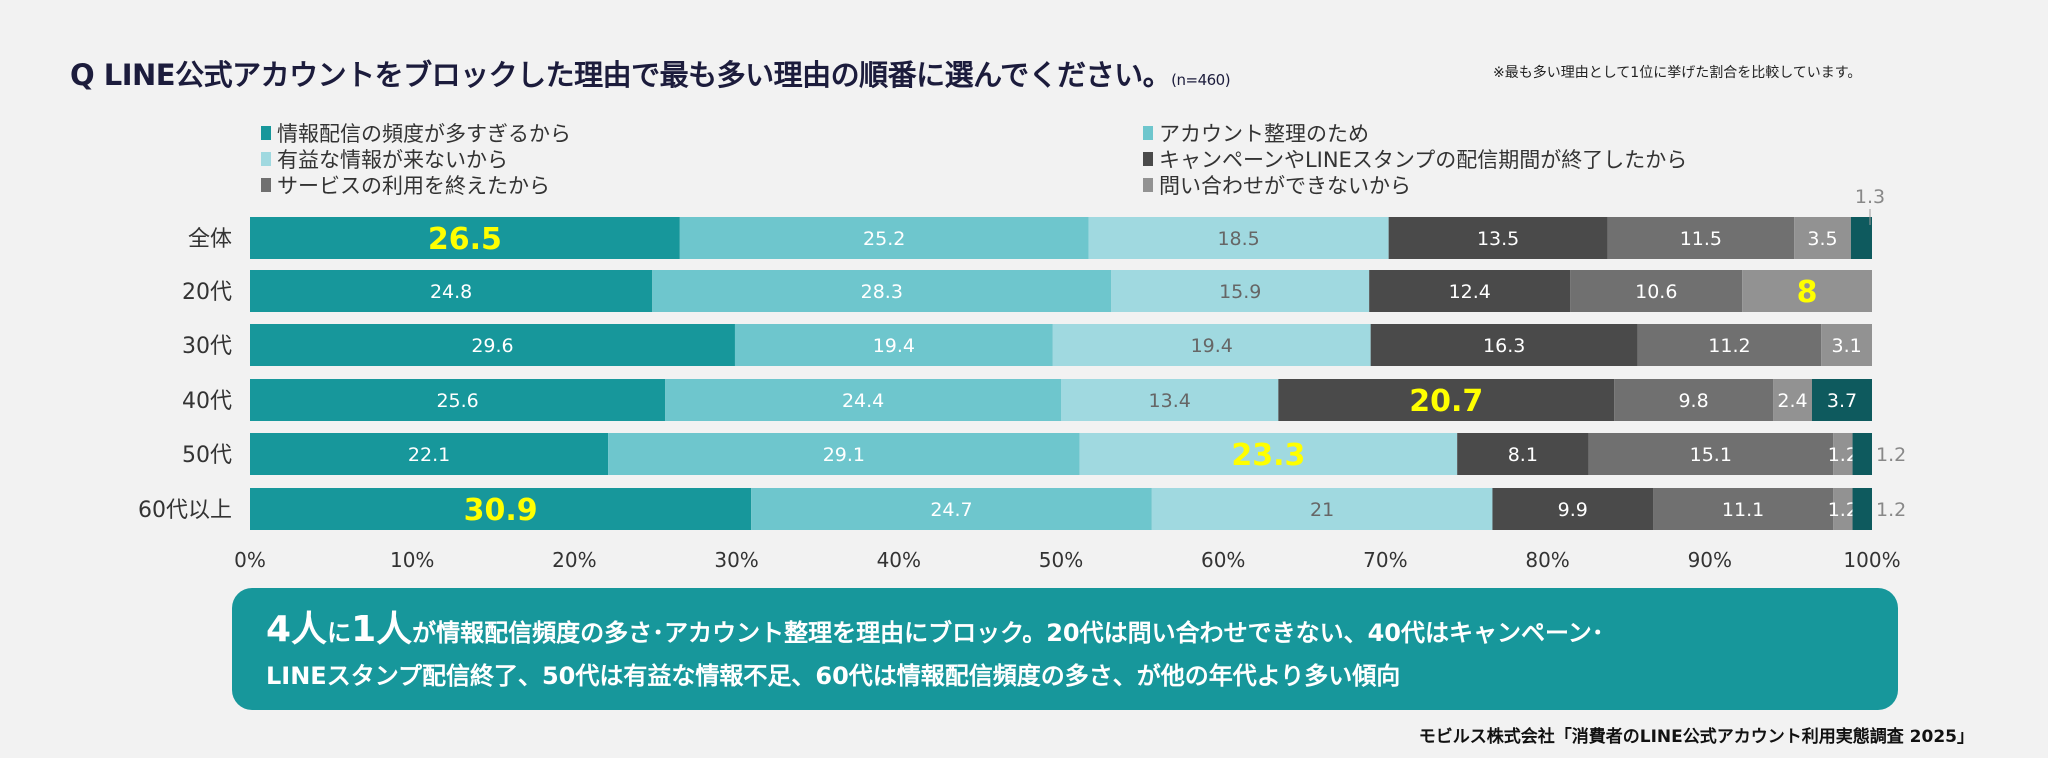 Image resolution: width=2048 pixels, height=758 pixels. What do you see at coordinates (574, 560) in the screenshot?
I see `x-tick-label: 20%` at bounding box center [574, 560].